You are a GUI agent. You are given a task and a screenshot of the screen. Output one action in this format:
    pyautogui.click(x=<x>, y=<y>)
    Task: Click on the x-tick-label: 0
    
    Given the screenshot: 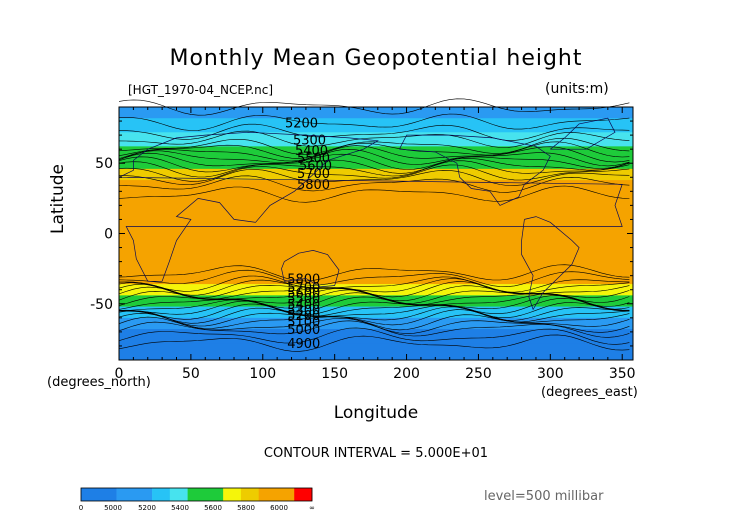 What is the action you would take?
    pyautogui.click(x=119, y=374)
    